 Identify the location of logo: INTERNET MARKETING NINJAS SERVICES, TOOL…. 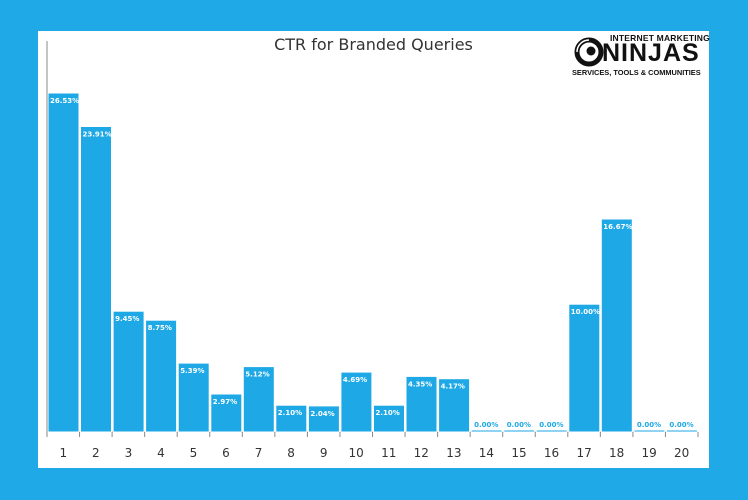
(641, 58).